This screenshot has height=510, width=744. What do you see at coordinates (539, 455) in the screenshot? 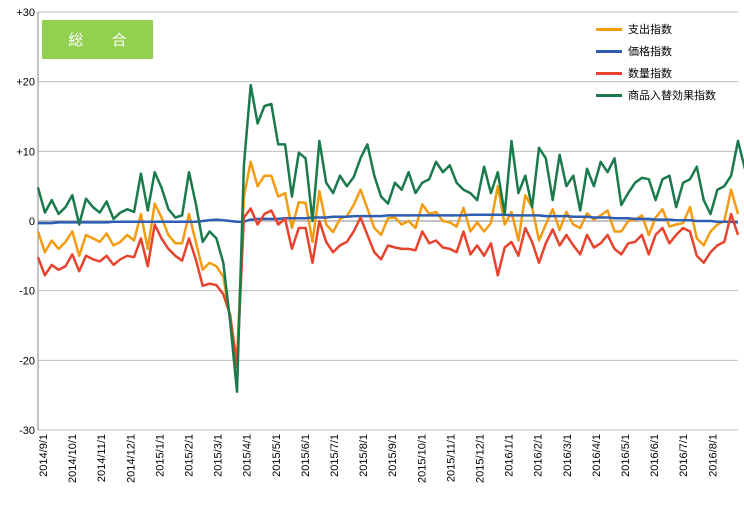
I see `x-tick-label: 2016/2/1` at bounding box center [539, 455].